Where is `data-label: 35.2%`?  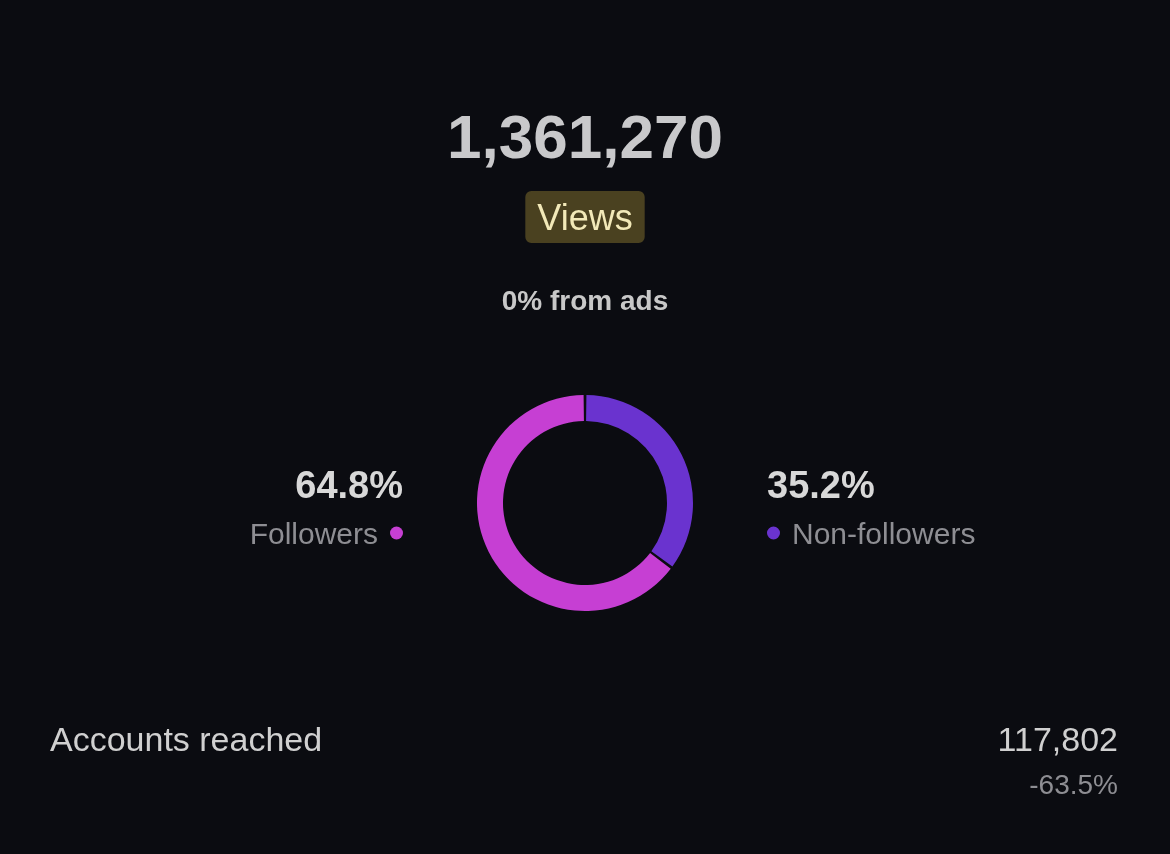 data-label: 35.2% is located at coordinates (821, 485).